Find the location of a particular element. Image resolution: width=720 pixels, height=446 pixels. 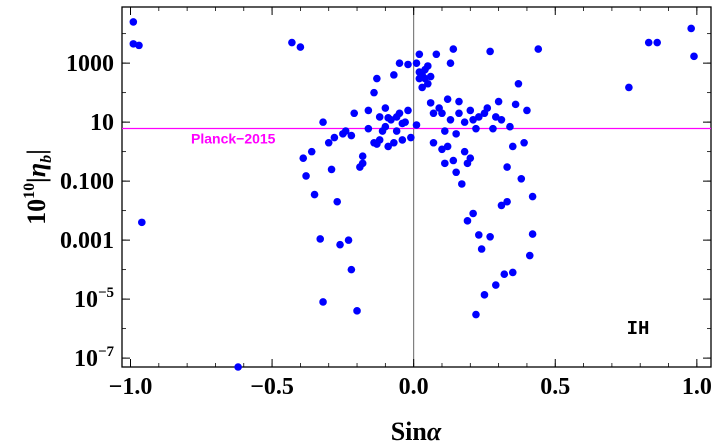

y-tick-label: 10 is located at coordinates (102, 123).